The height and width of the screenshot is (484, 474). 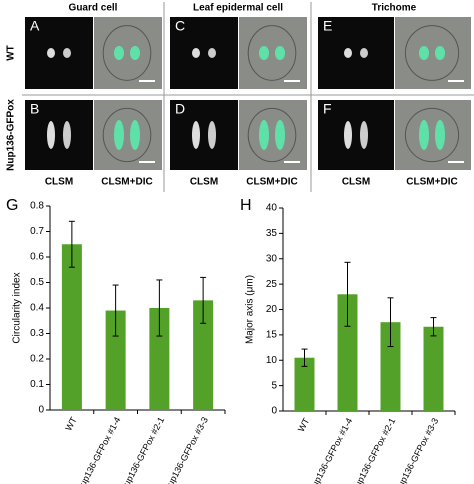 What do you see at coordinates (274, 385) in the screenshot?
I see `y-tick-label: 5` at bounding box center [274, 385].